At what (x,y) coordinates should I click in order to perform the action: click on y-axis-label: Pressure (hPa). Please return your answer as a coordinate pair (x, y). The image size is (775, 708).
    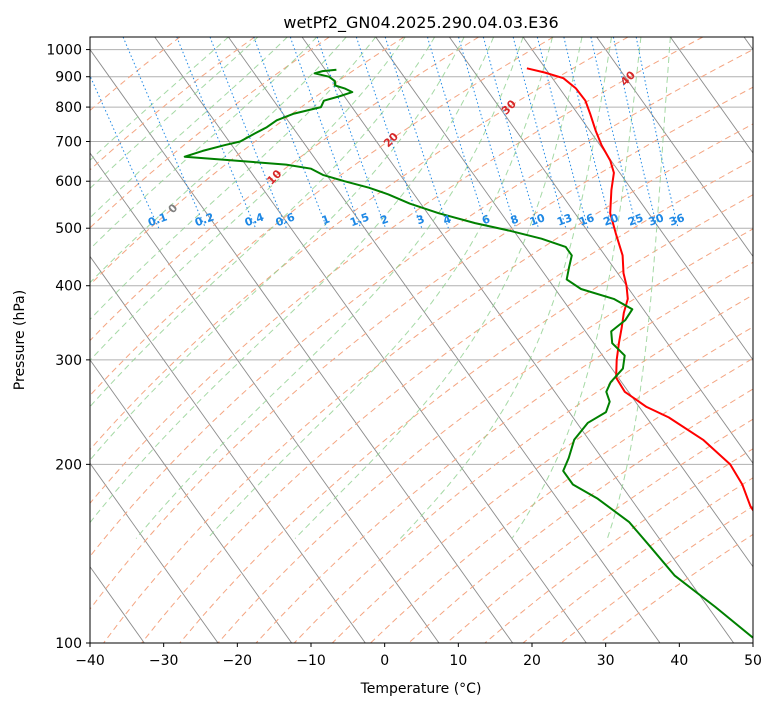
    Looking at the image, I should click on (20, 340).